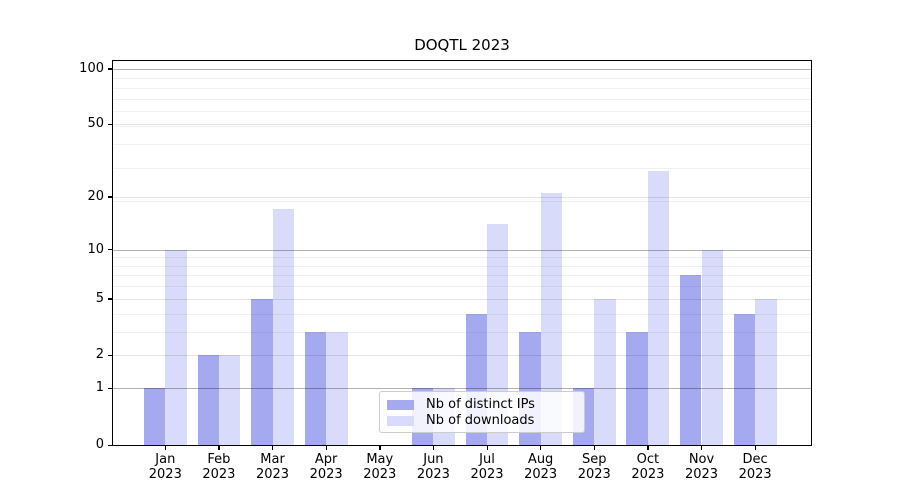 This screenshot has height=500, width=900. What do you see at coordinates (95, 249) in the screenshot?
I see `y-axis-tick-label: 10` at bounding box center [95, 249].